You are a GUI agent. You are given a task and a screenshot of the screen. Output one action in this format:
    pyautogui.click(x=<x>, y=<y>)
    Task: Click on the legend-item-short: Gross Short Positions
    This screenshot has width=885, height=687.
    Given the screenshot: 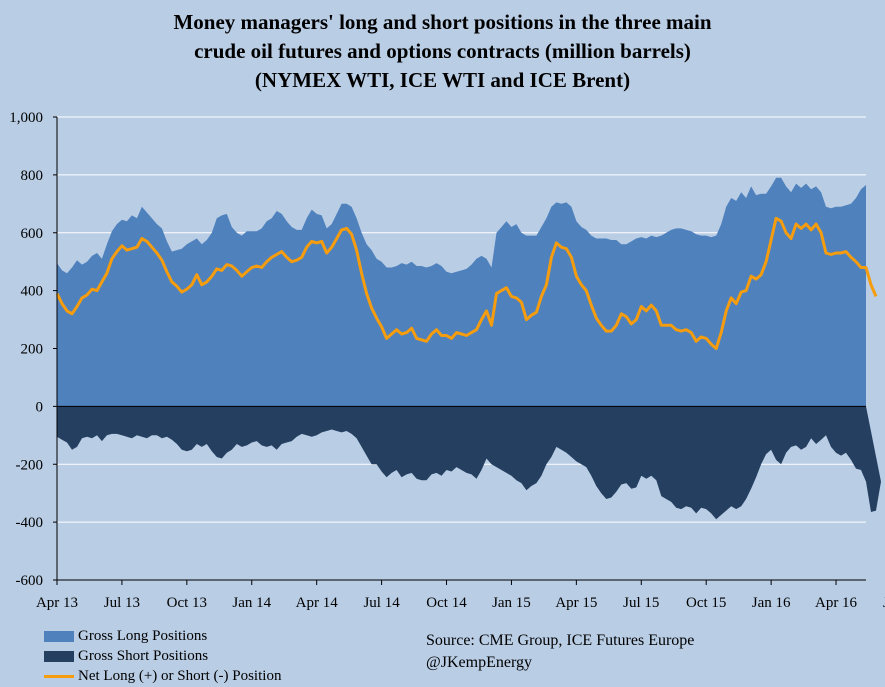 What is the action you would take?
    pyautogui.click(x=162, y=656)
    